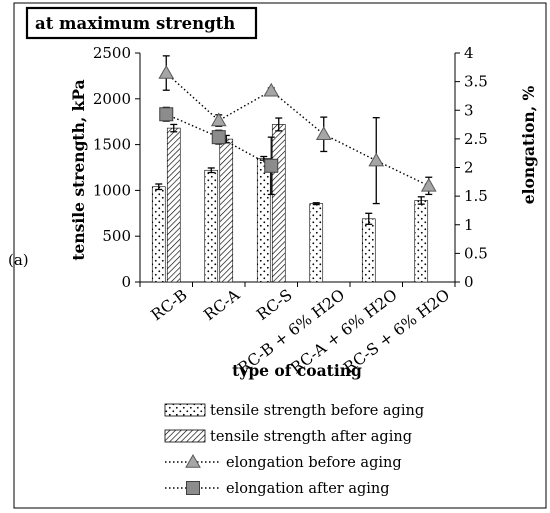 The image size is (550, 513). I want to click on elongation-before-aging-line, so click(297, 129).